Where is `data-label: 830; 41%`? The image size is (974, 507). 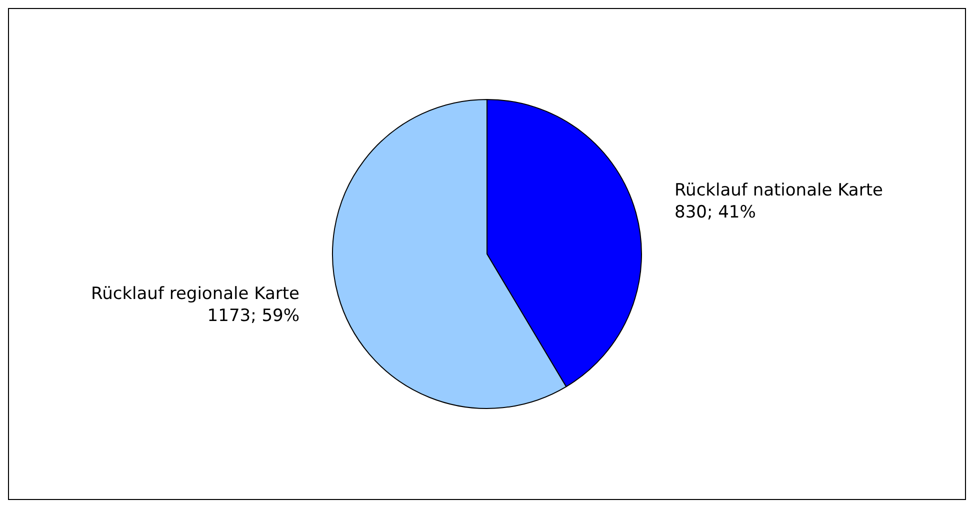
data-label: 830; 41% is located at coordinates (715, 212).